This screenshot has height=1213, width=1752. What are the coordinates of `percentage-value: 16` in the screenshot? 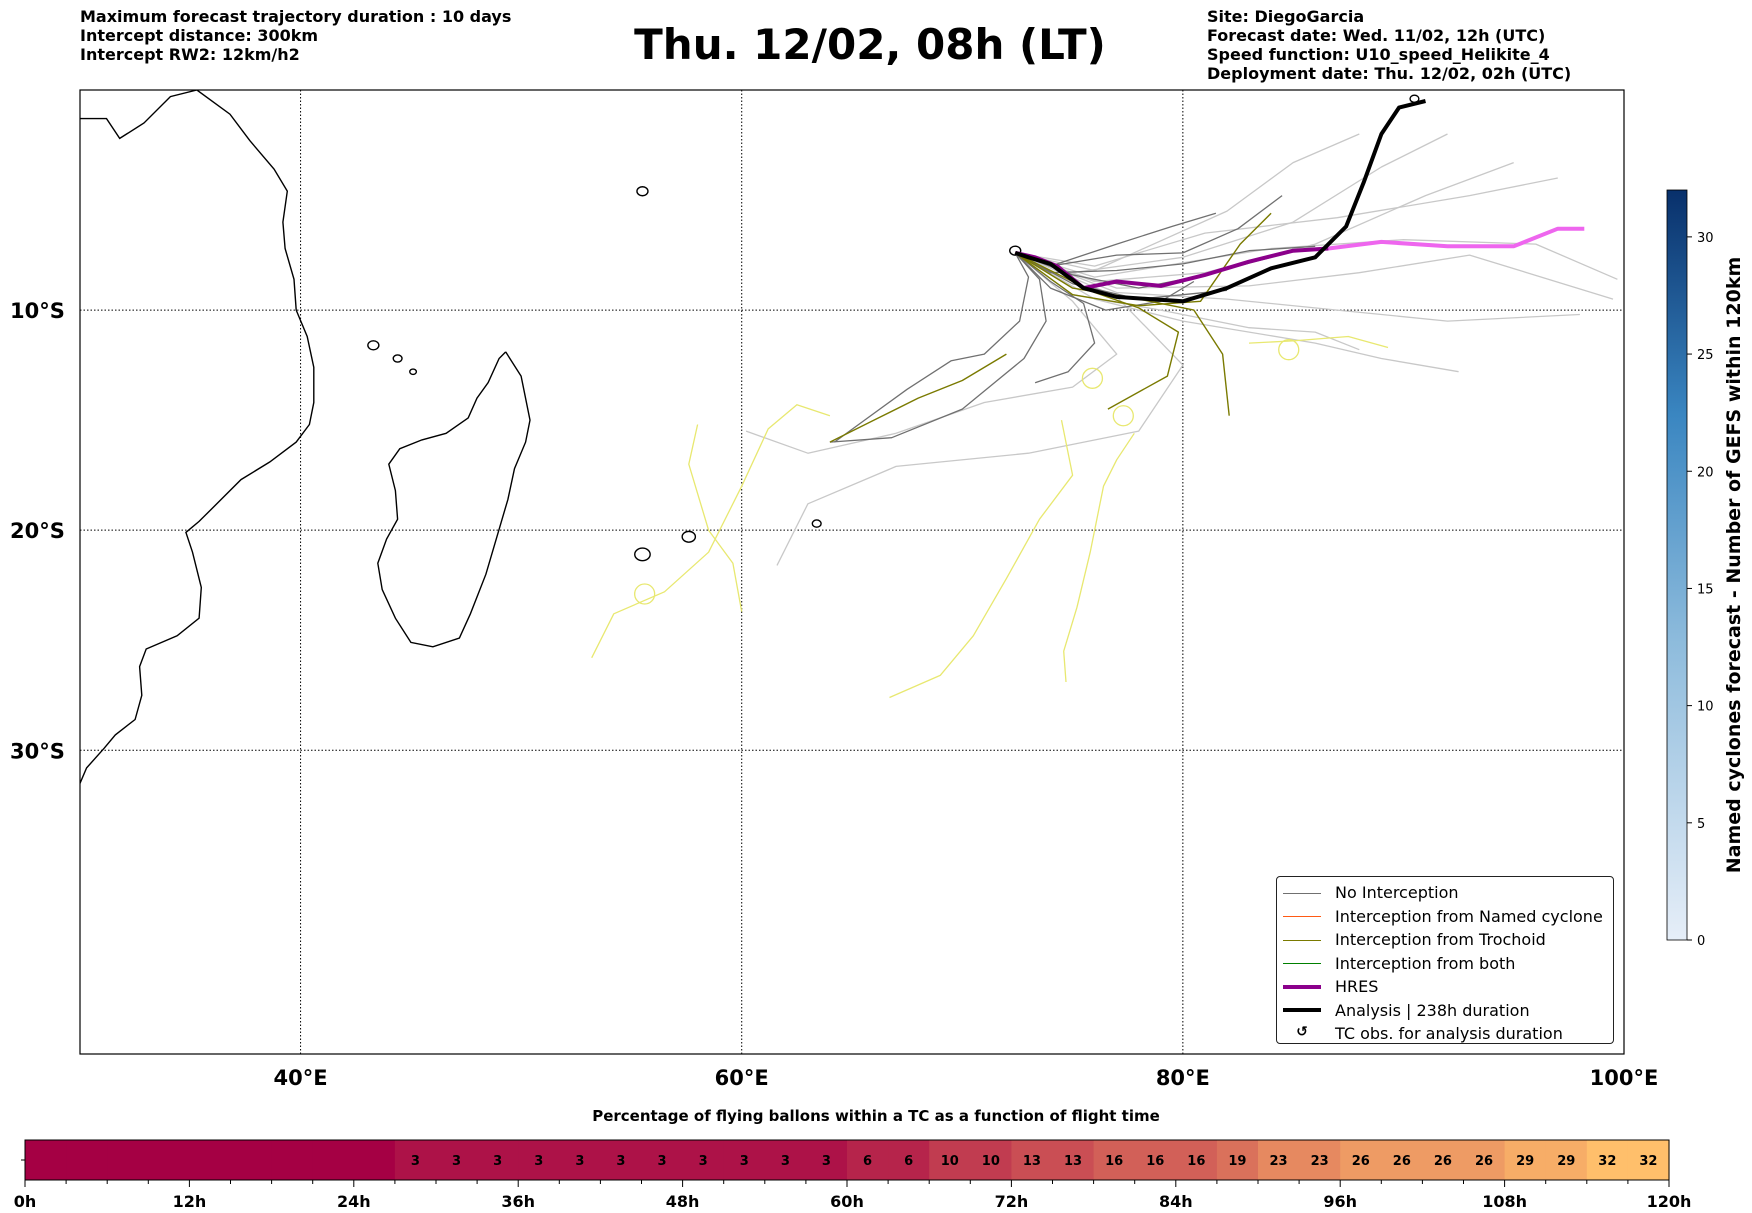 It's located at (1155, 1161).